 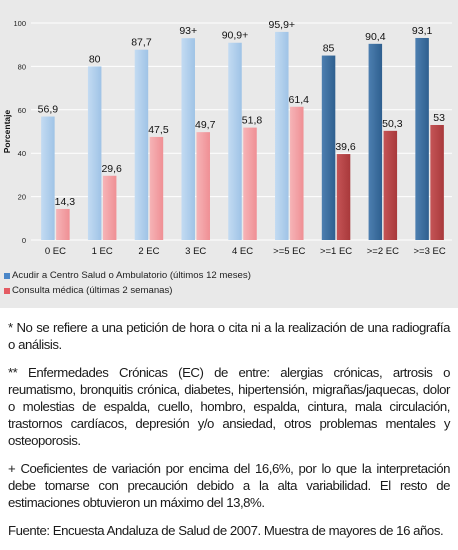 What do you see at coordinates (95, 59) in the screenshot?
I see `data-label-centro-salud: 80` at bounding box center [95, 59].